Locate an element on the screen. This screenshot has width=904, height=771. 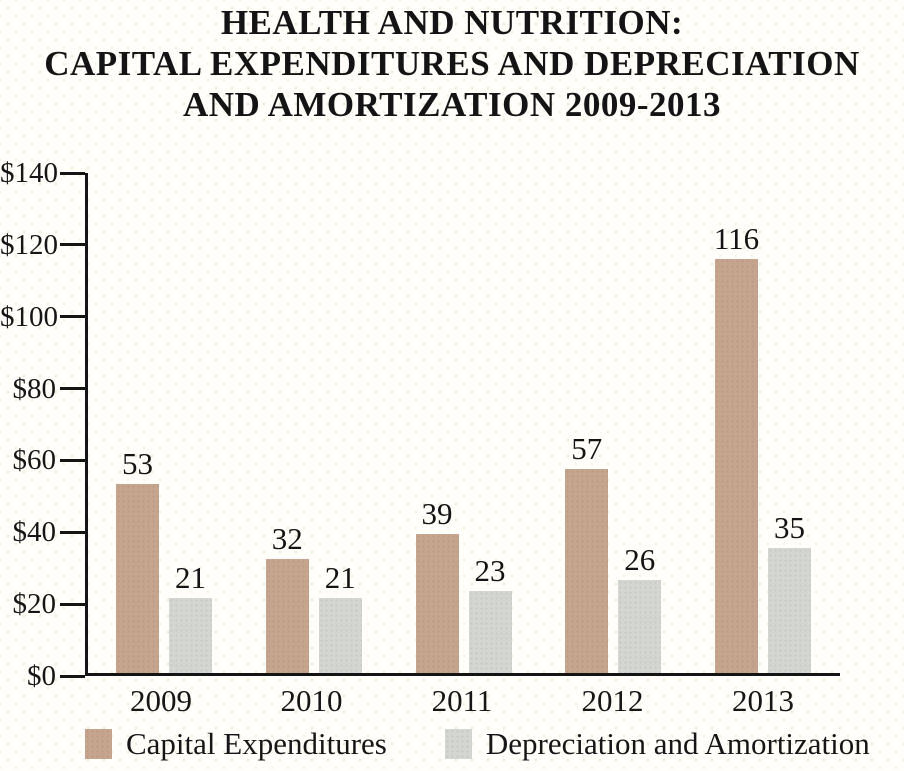
y-axis-tick-label: $120 is located at coordinates (29, 244).